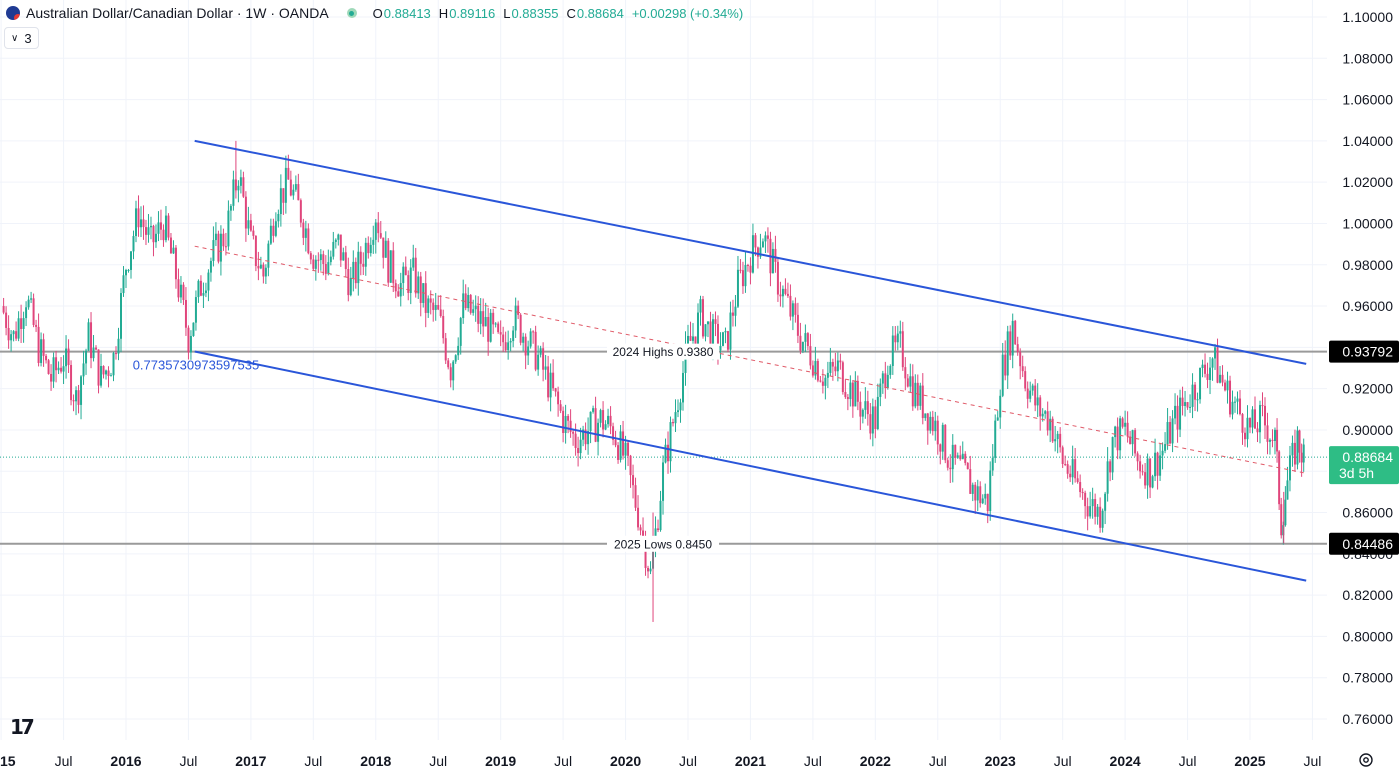 The width and height of the screenshot is (1400, 780). Describe the element at coordinates (196, 364) in the screenshot. I see `channel-annotation: 0.7735730973597535` at that location.